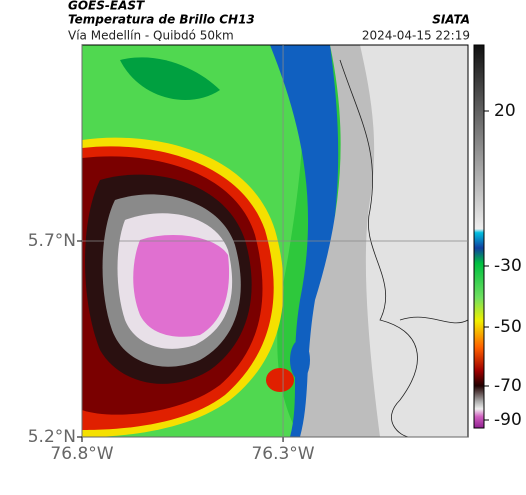 This screenshot has width=526, height=495. Describe the element at coordinates (52, 241) in the screenshot. I see `y-tick-label: 5.7°N` at that location.